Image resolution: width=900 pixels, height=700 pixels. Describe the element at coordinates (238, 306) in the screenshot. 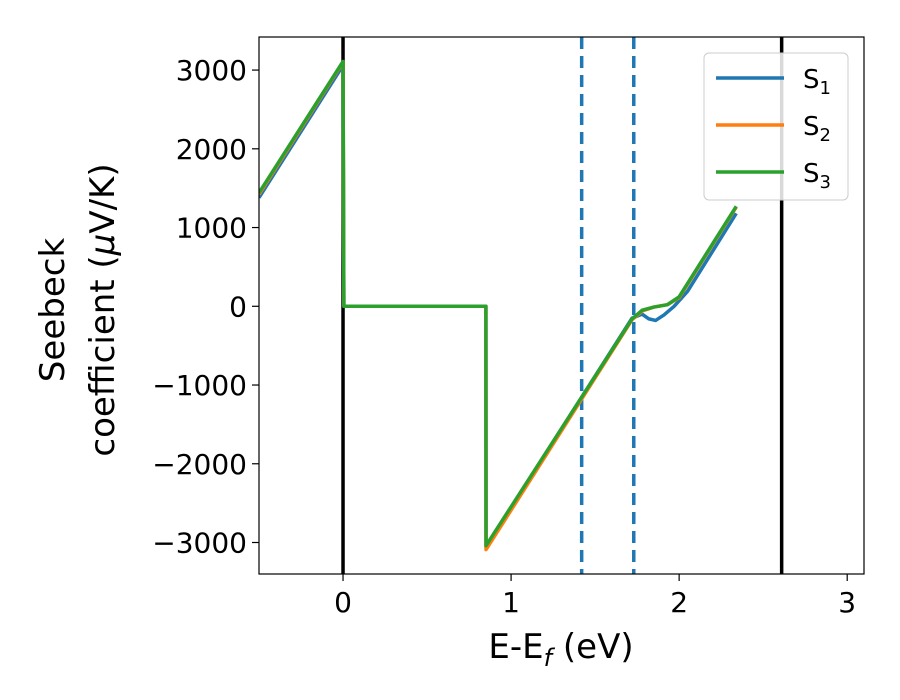

I see `y-tick-label: 0` at that location.